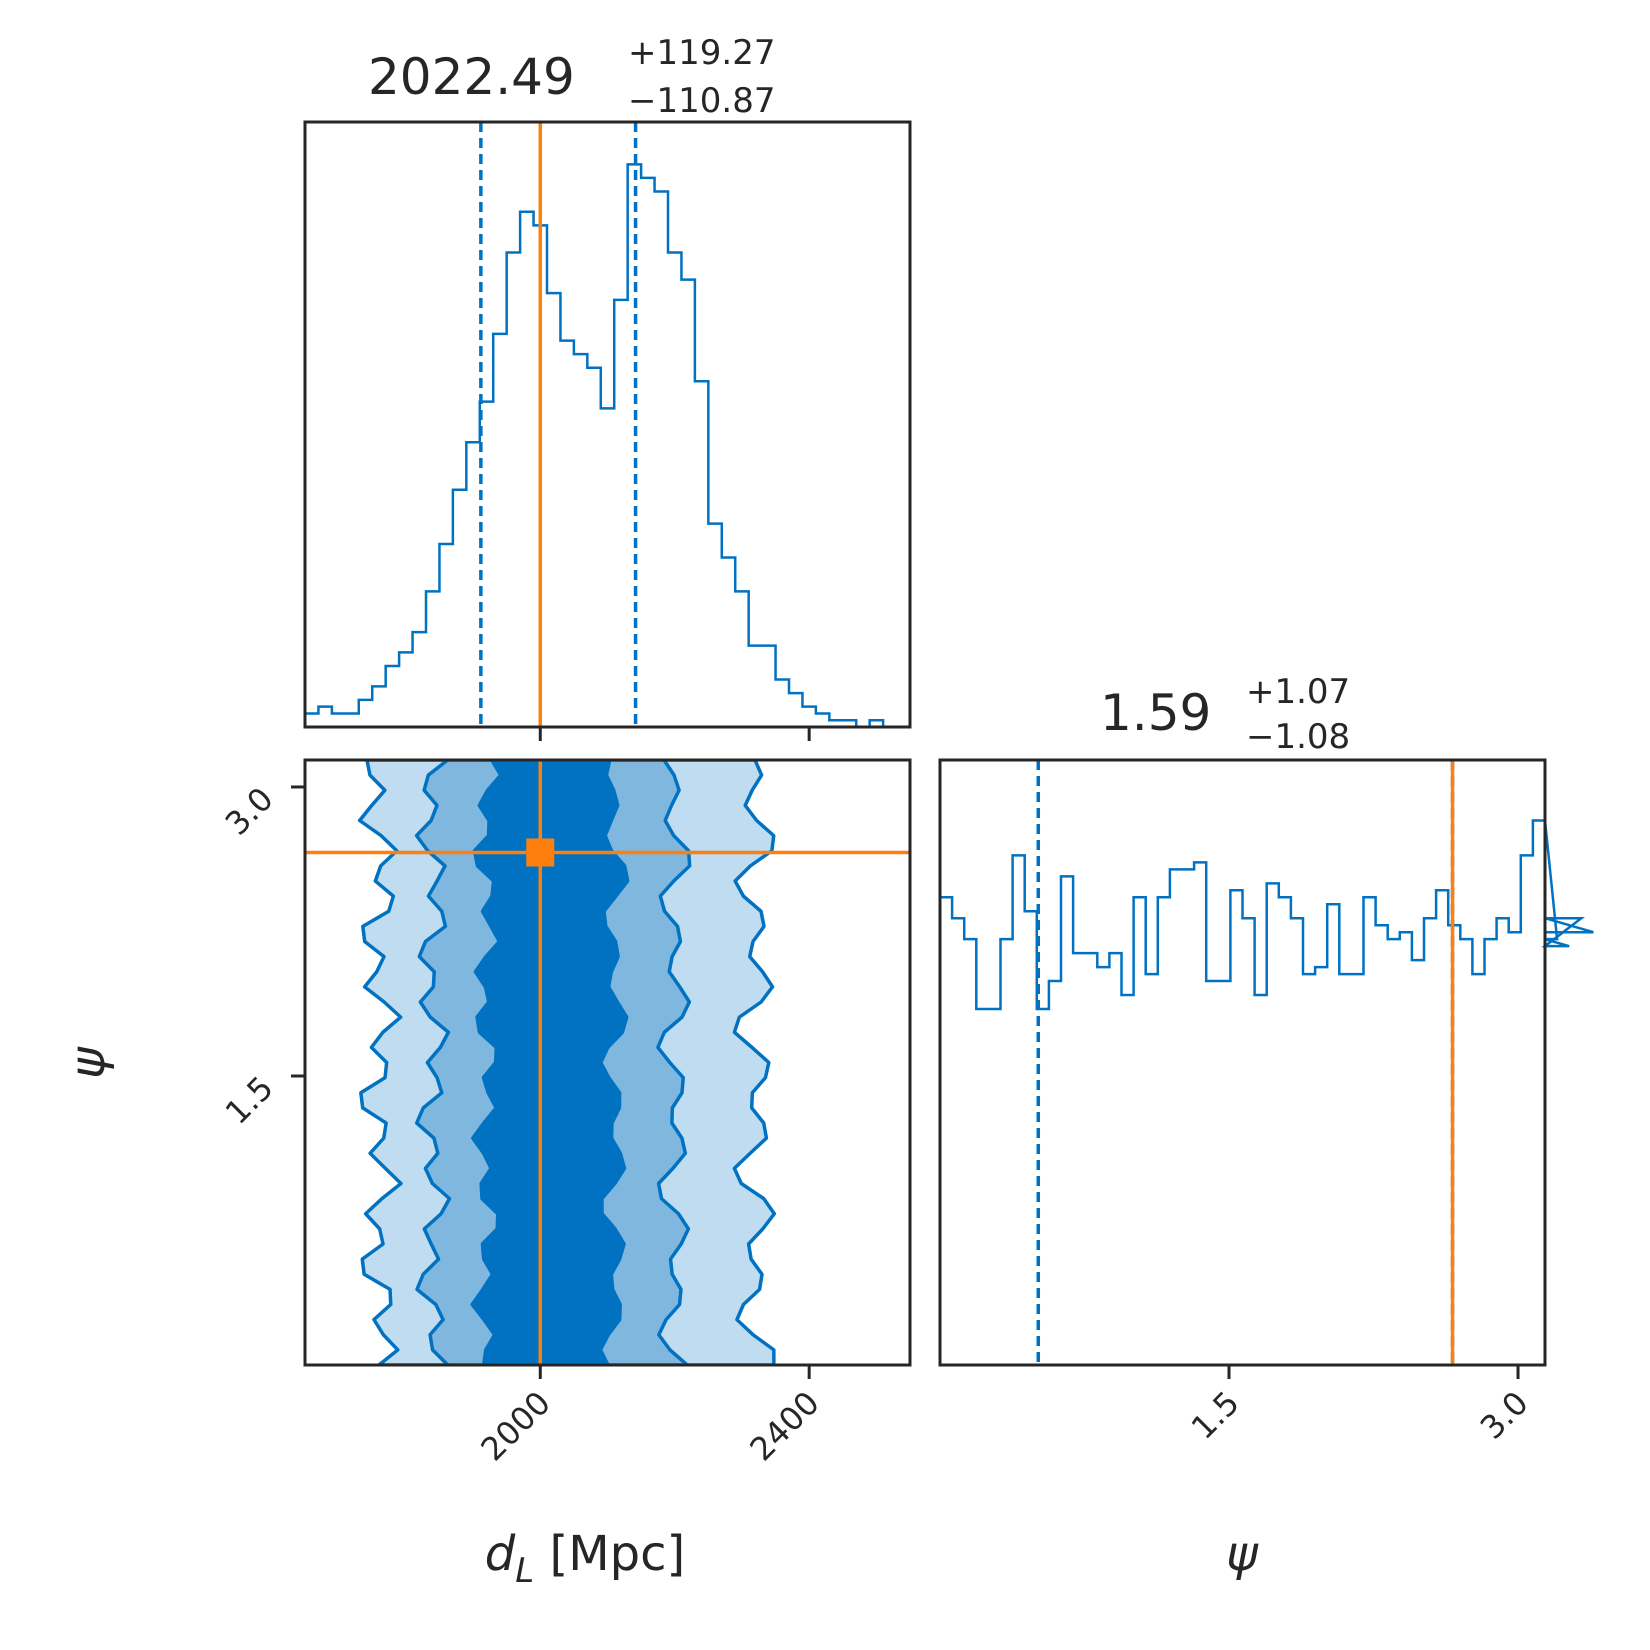 The height and width of the screenshot is (1650, 1650). I want to click on psi-marginal-title-median: 1.59, so click(1155, 713).